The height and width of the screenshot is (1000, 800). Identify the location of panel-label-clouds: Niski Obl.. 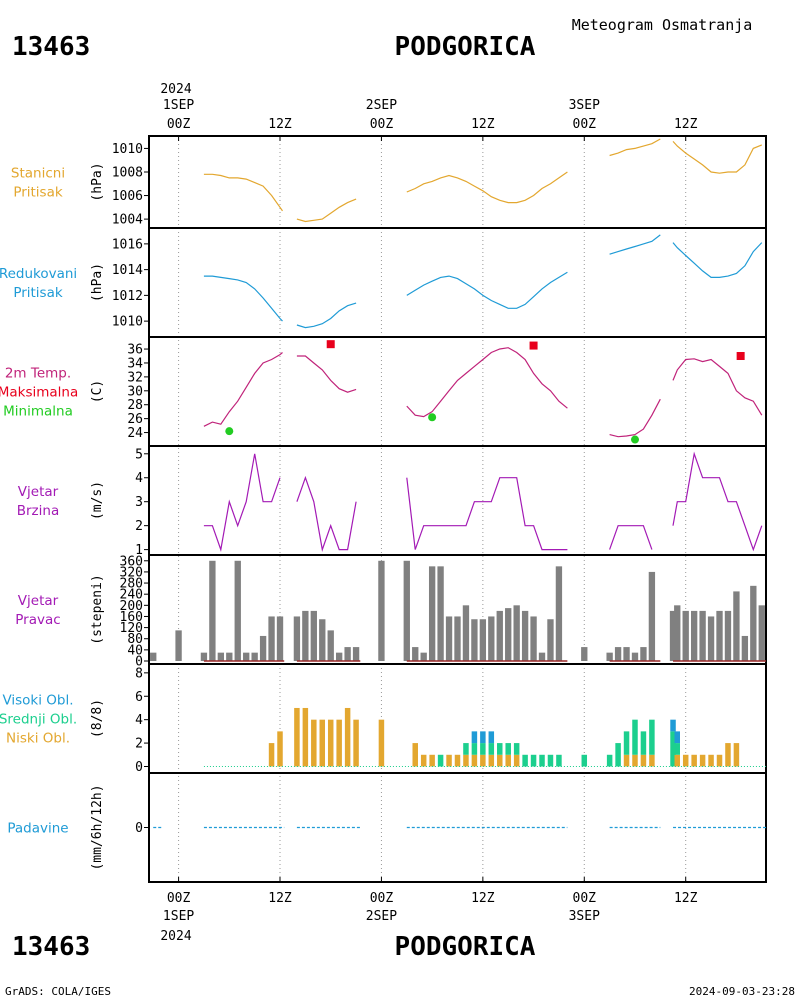
(38, 739).